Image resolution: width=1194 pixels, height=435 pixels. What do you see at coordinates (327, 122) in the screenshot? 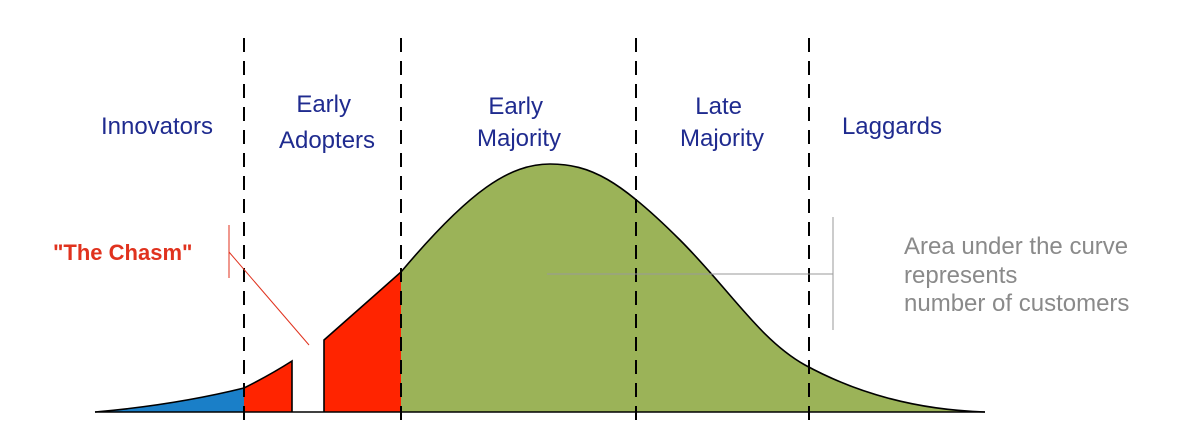
I see `label-early-adopters: Early Adopters` at bounding box center [327, 122].